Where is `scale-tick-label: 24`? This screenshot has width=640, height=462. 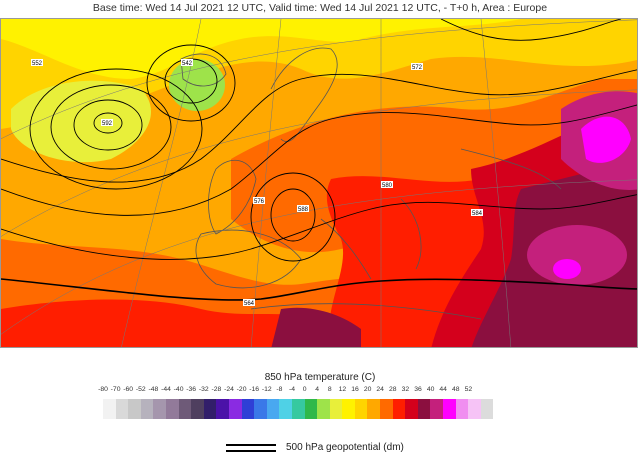 scale-tick-label: 24 is located at coordinates (380, 389).